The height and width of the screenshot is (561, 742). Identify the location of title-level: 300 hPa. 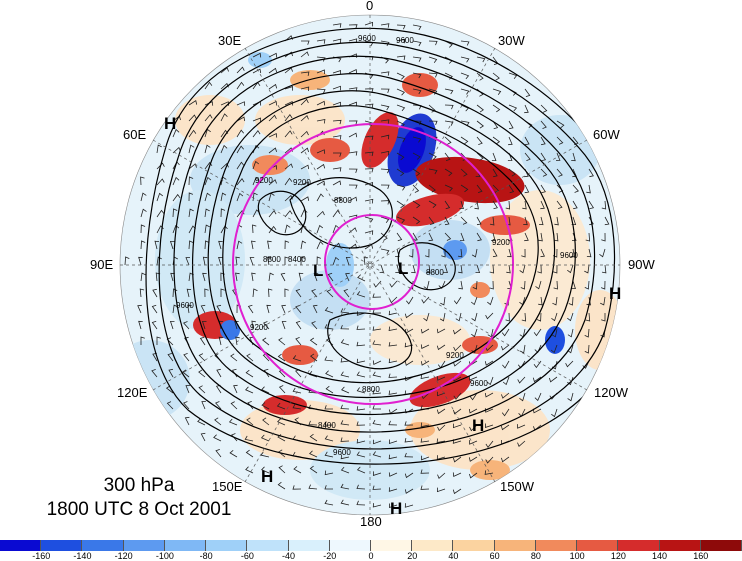
(139, 485).